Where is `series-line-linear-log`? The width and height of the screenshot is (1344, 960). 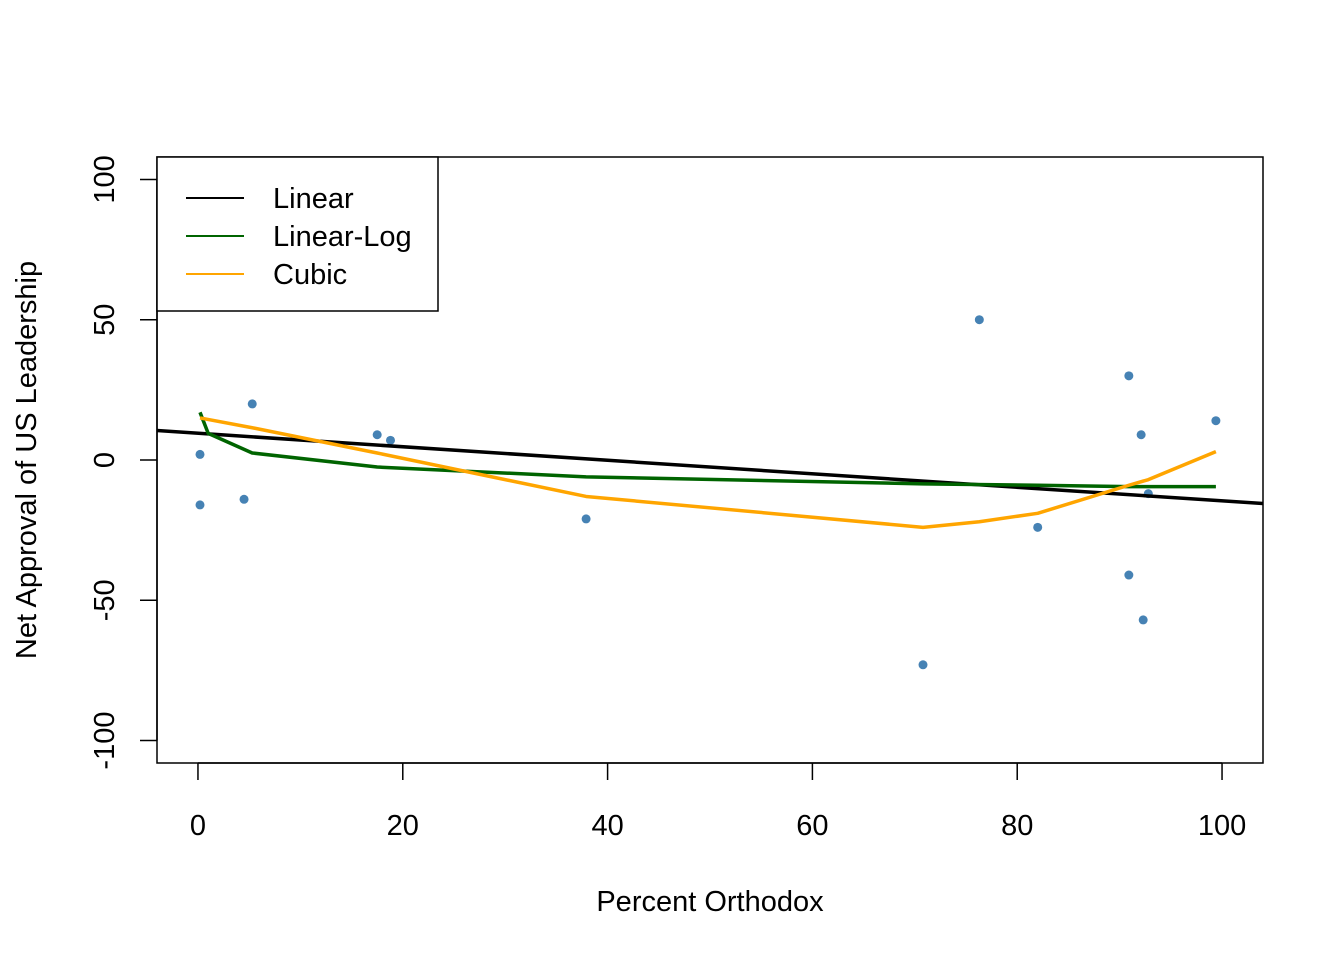 series-line-linear-log is located at coordinates (707, 450).